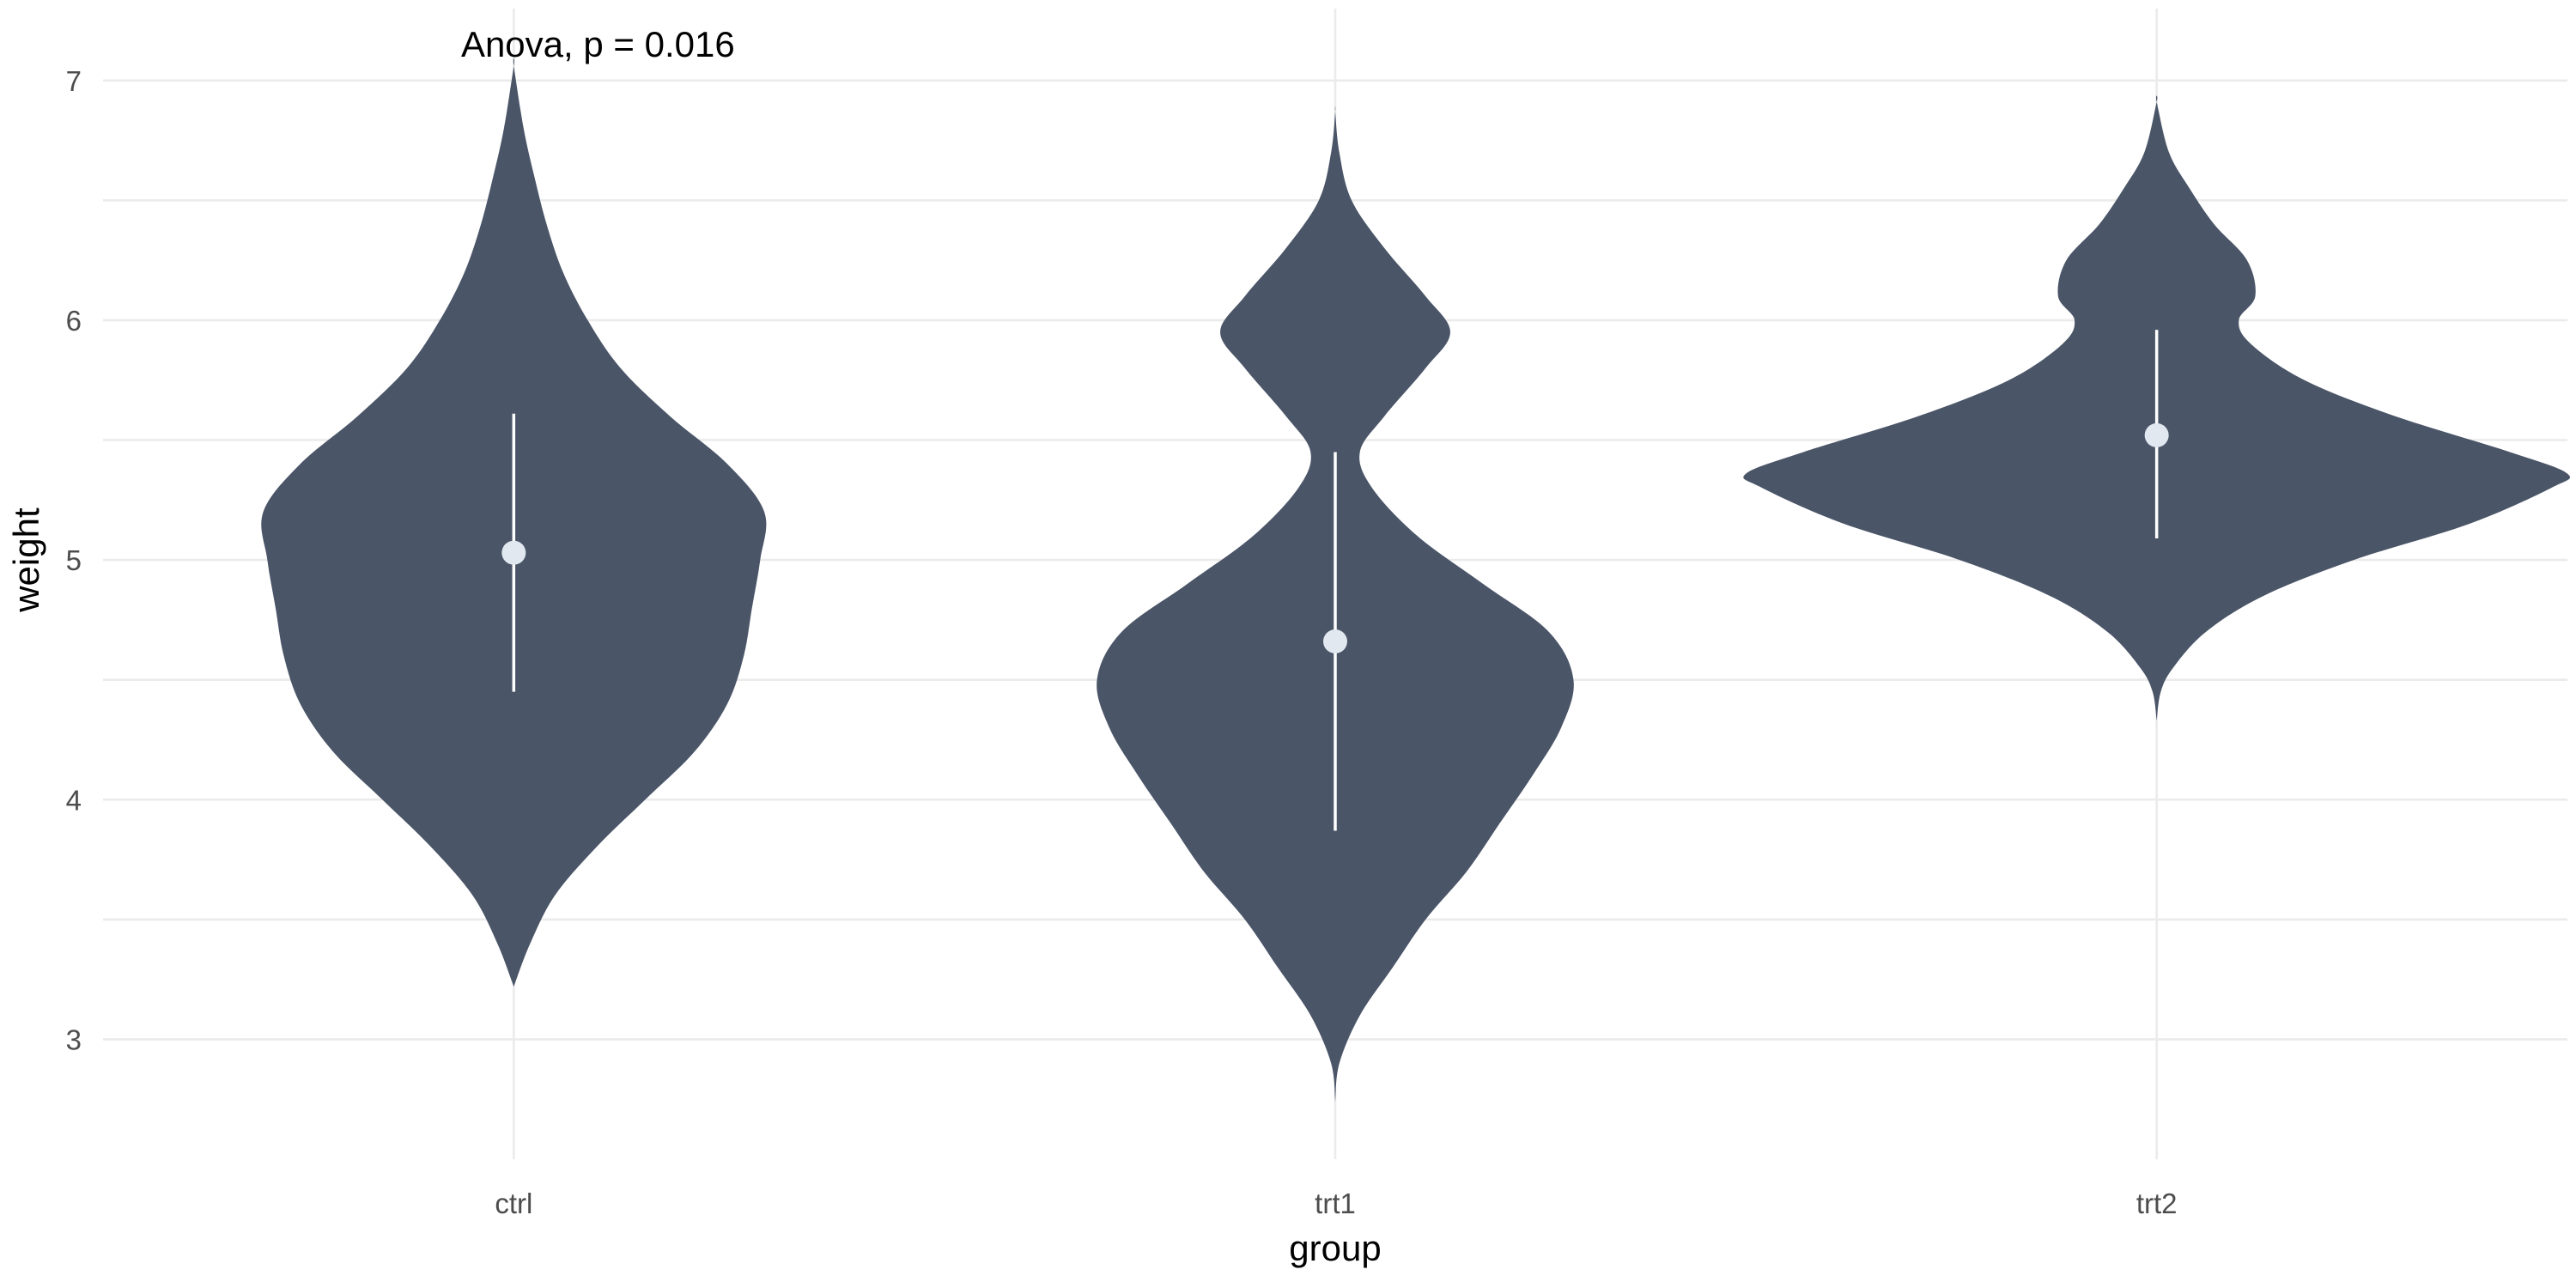 This screenshot has width=2576, height=1288. I want to click on mean-point-ctrl, so click(513, 552).